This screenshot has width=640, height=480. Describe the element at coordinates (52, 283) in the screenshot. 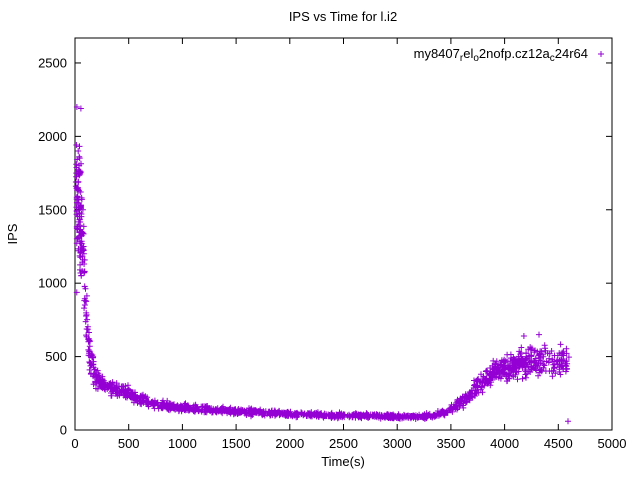

I see `y-tick-label: 1000` at that location.